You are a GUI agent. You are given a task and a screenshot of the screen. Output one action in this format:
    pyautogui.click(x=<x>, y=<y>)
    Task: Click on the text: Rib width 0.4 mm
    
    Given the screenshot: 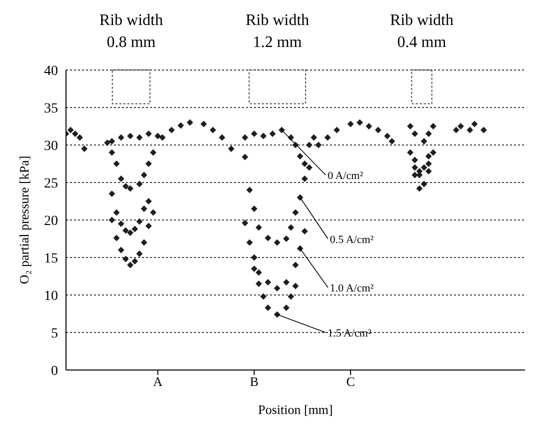 What is the action you would take?
    pyautogui.click(x=421, y=32)
    